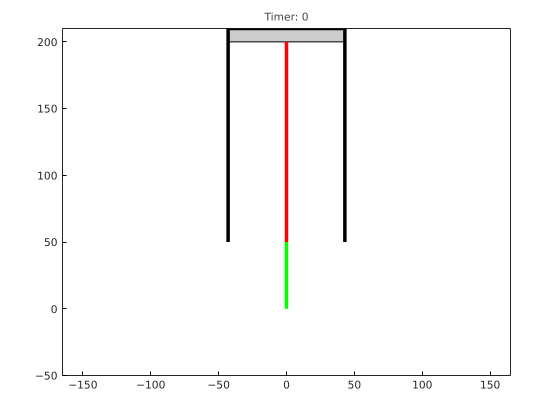 Image resolution: width=560 pixels, height=420 pixels. I want to click on y-tick-label: 100, so click(47, 175).